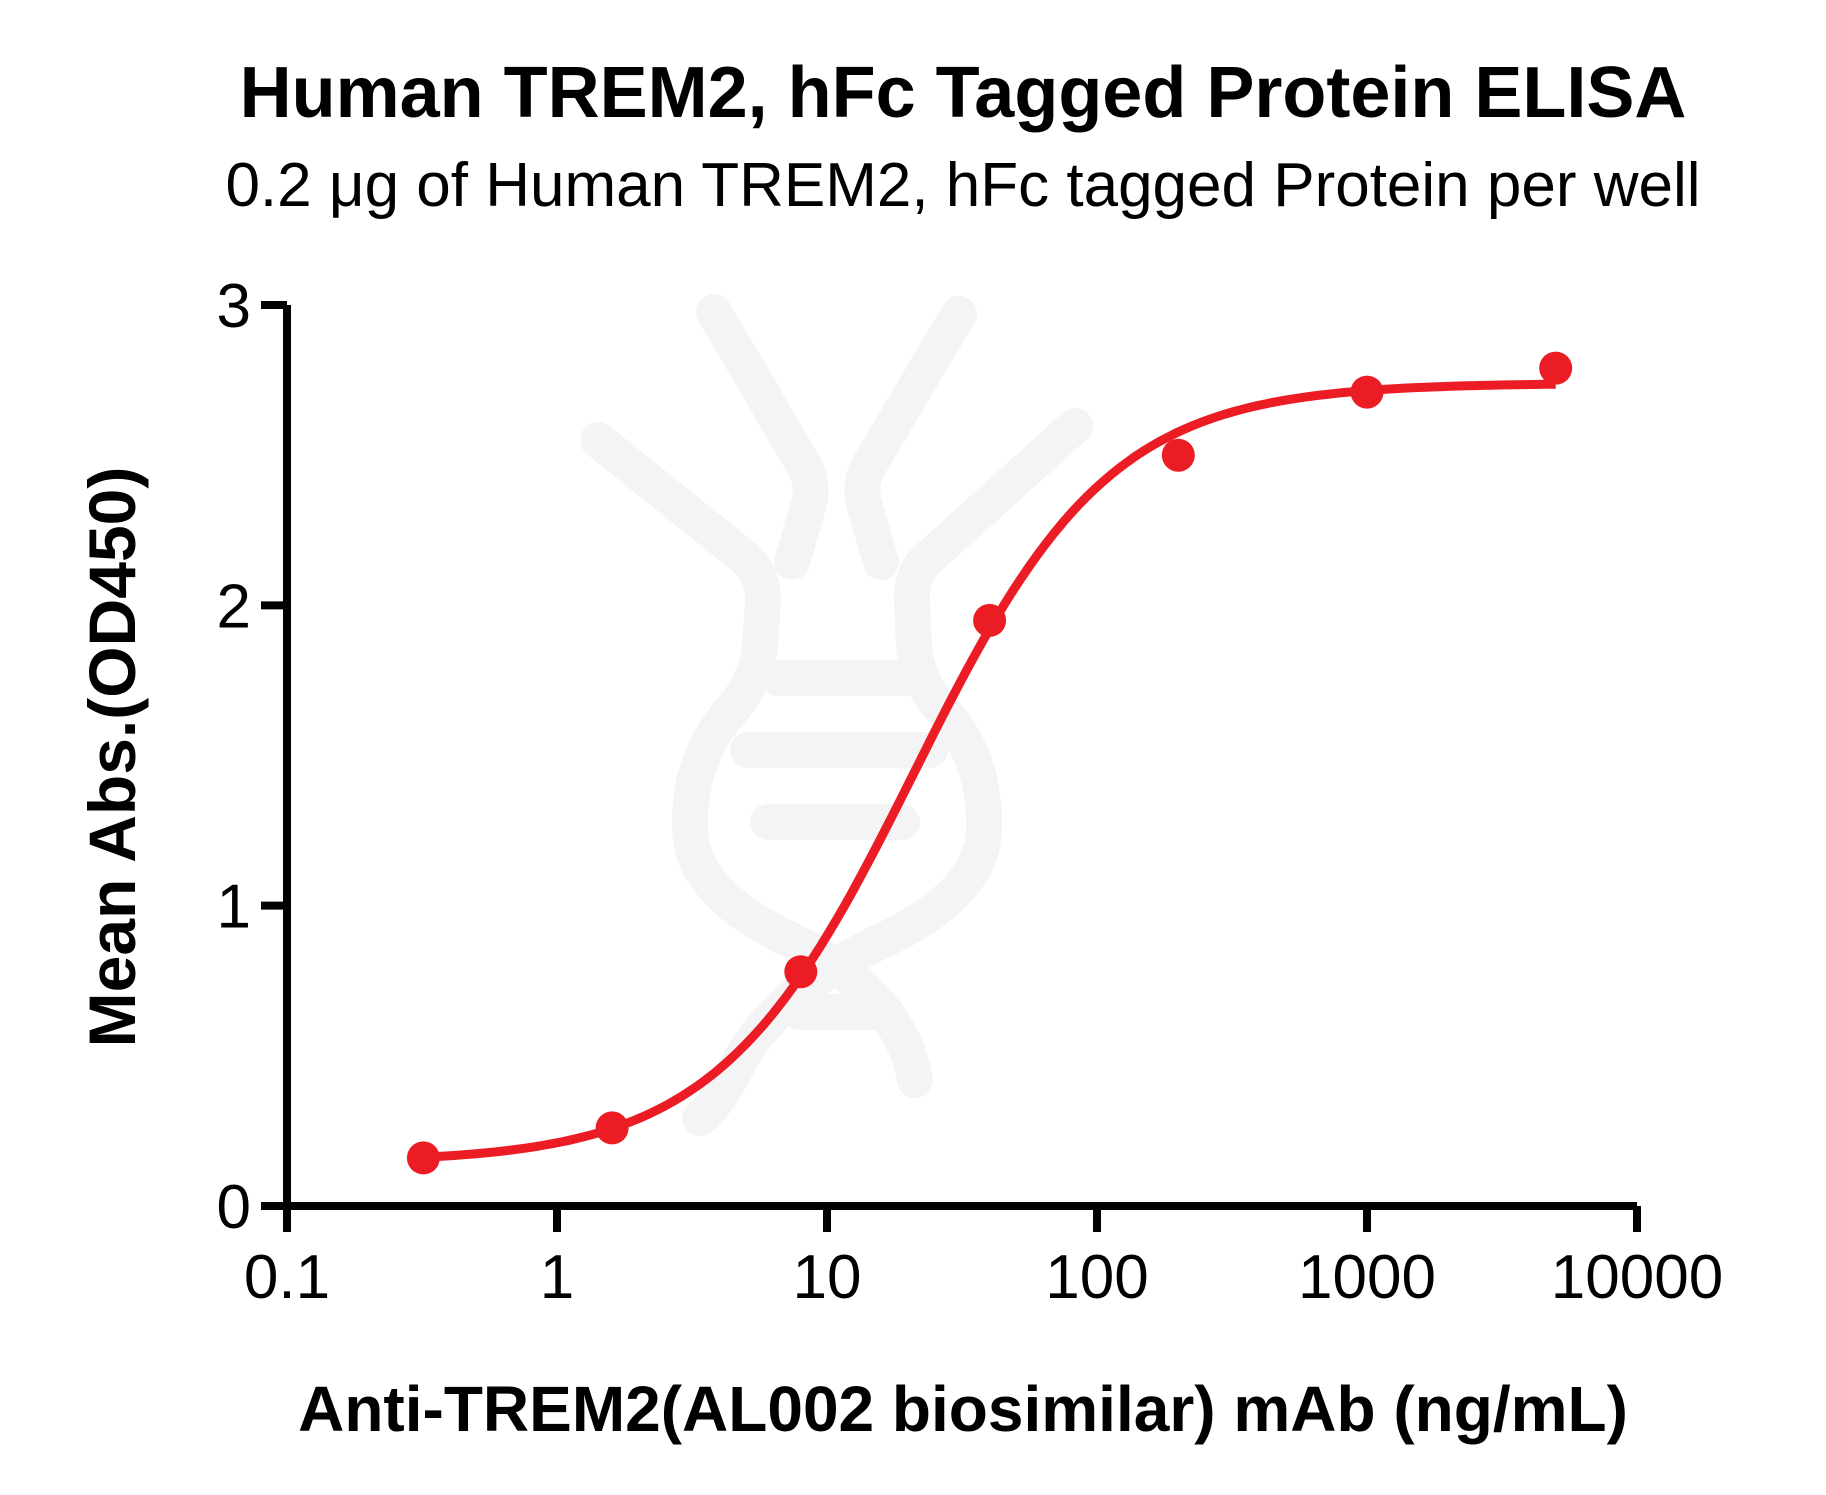 This screenshot has height=1495, width=1826. I want to click on y-tick-label: 1, so click(234, 907).